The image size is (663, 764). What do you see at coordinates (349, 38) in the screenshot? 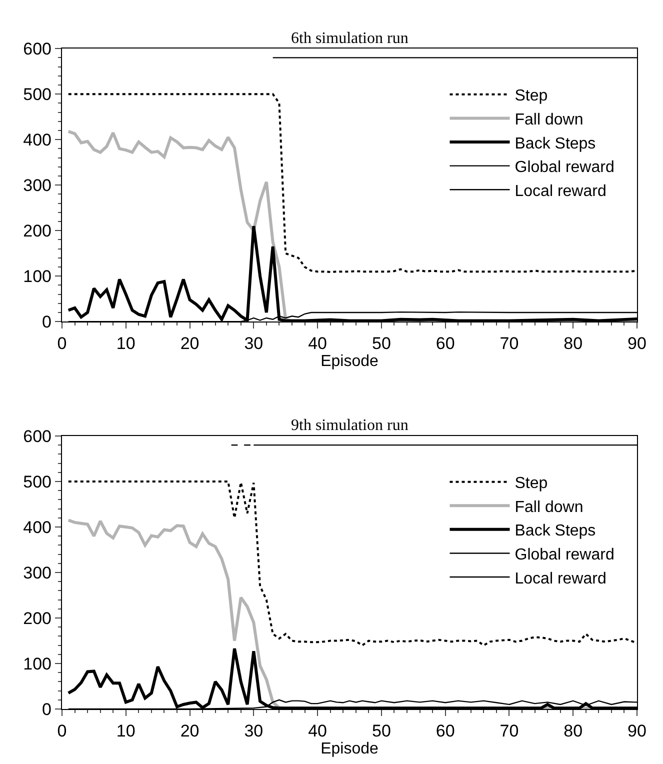
I see `chart-title: 6th simulation run` at bounding box center [349, 38].